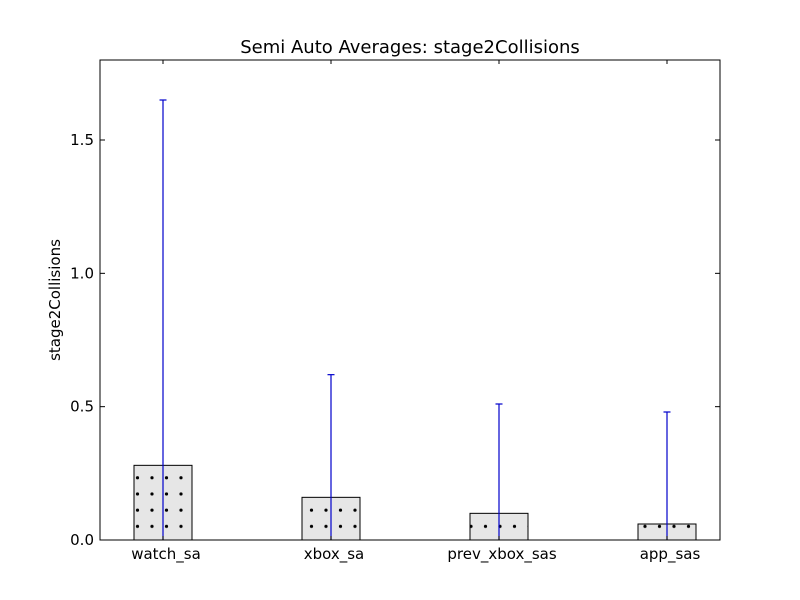  I want to click on x-axis: watch_sa xbox_sa prev_xbox_sas app_sas, so click(415, 554).